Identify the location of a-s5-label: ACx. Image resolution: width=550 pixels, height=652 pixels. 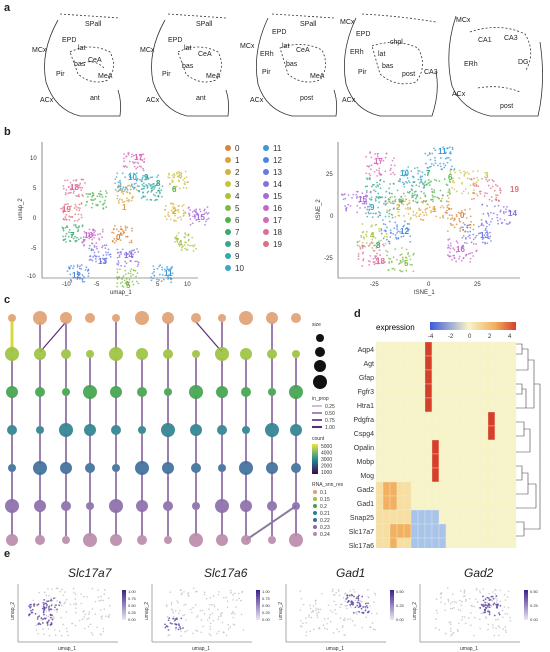
(459, 94).